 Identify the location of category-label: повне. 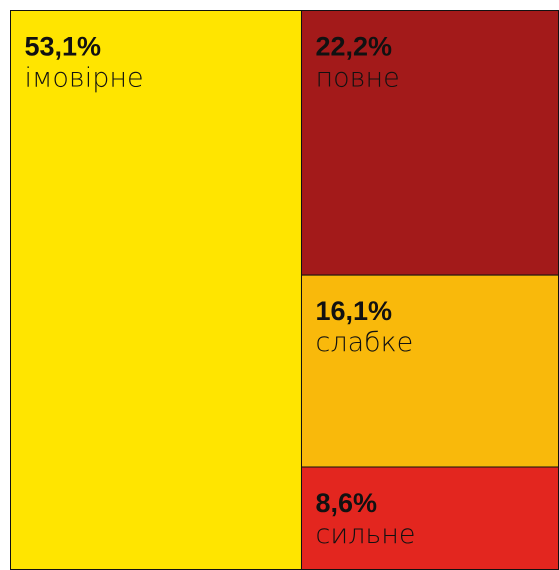
(357, 78).